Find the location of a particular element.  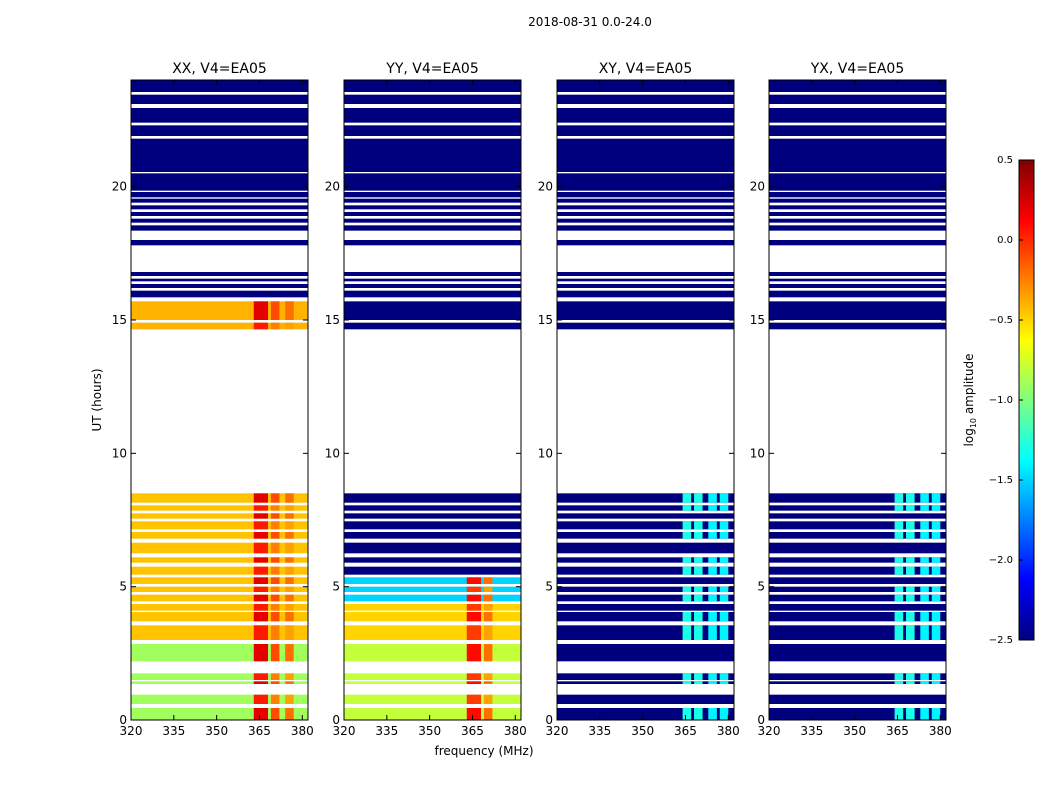

y-tick-label: 5 is located at coordinates (549, 587).